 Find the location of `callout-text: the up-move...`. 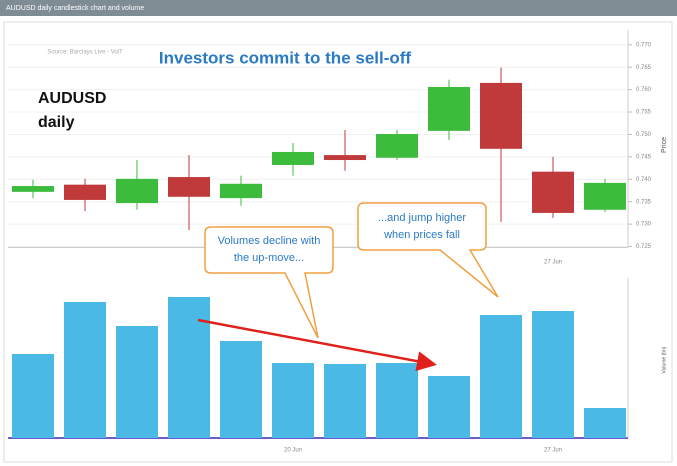

callout-text: the up-move... is located at coordinates (269, 258).